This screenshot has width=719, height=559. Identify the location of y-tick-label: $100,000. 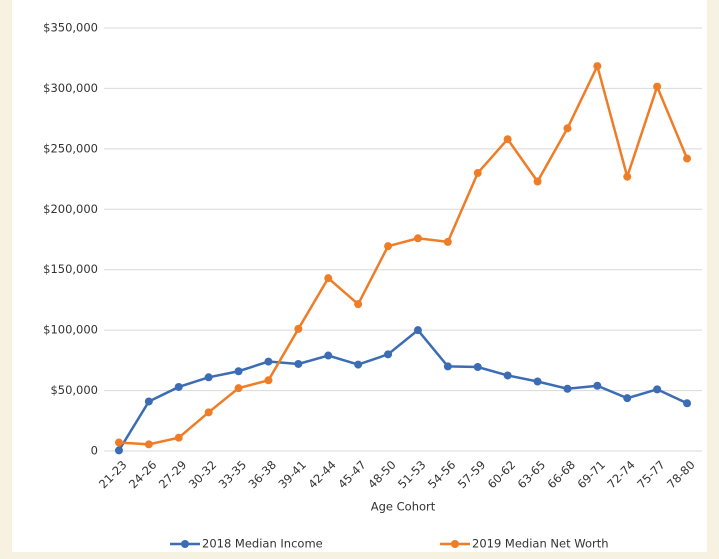
(70, 330).